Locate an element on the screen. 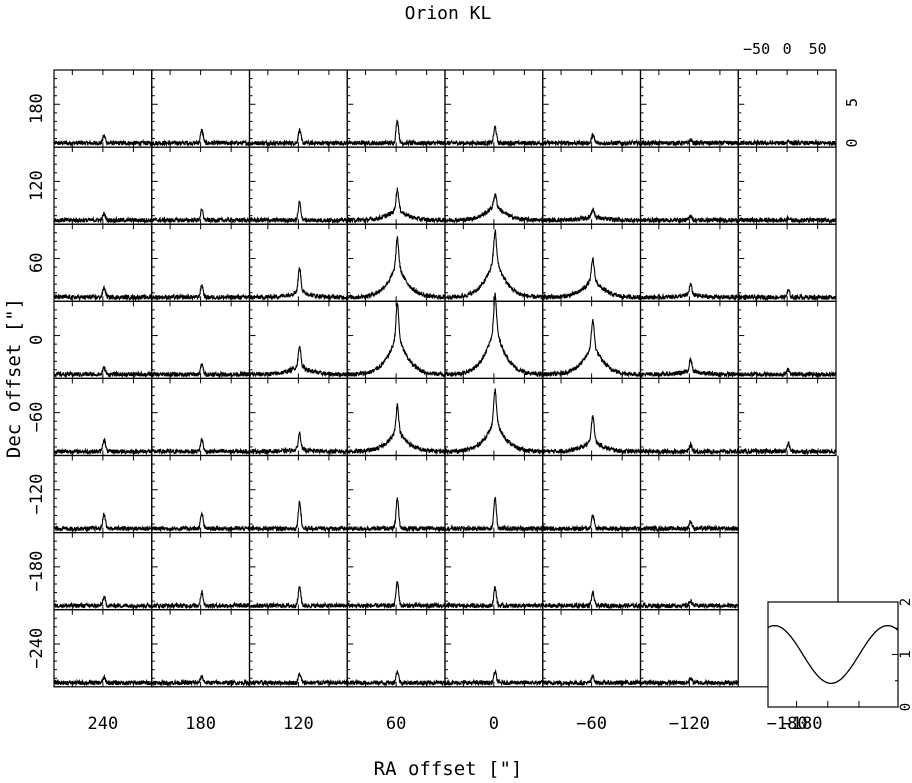 Image resolution: width=912 pixels, height=783 pixels. inset-frame is located at coordinates (833, 654).